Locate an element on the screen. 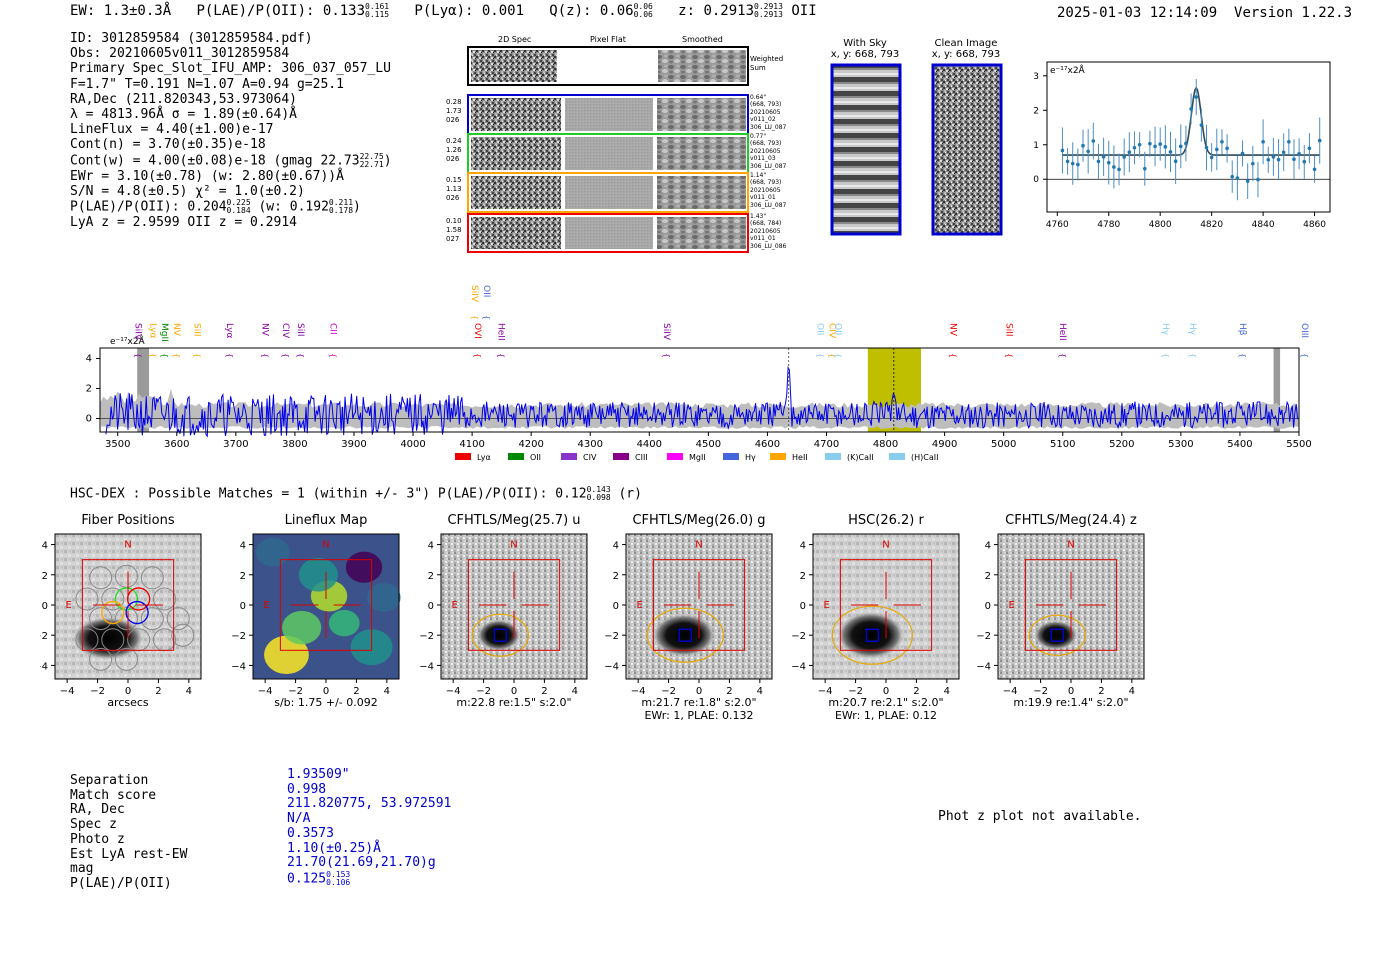 Image resolution: width=1400 pixels, height=953 pixels. zoom-xtick-label: 4780 is located at coordinates (1108, 225).